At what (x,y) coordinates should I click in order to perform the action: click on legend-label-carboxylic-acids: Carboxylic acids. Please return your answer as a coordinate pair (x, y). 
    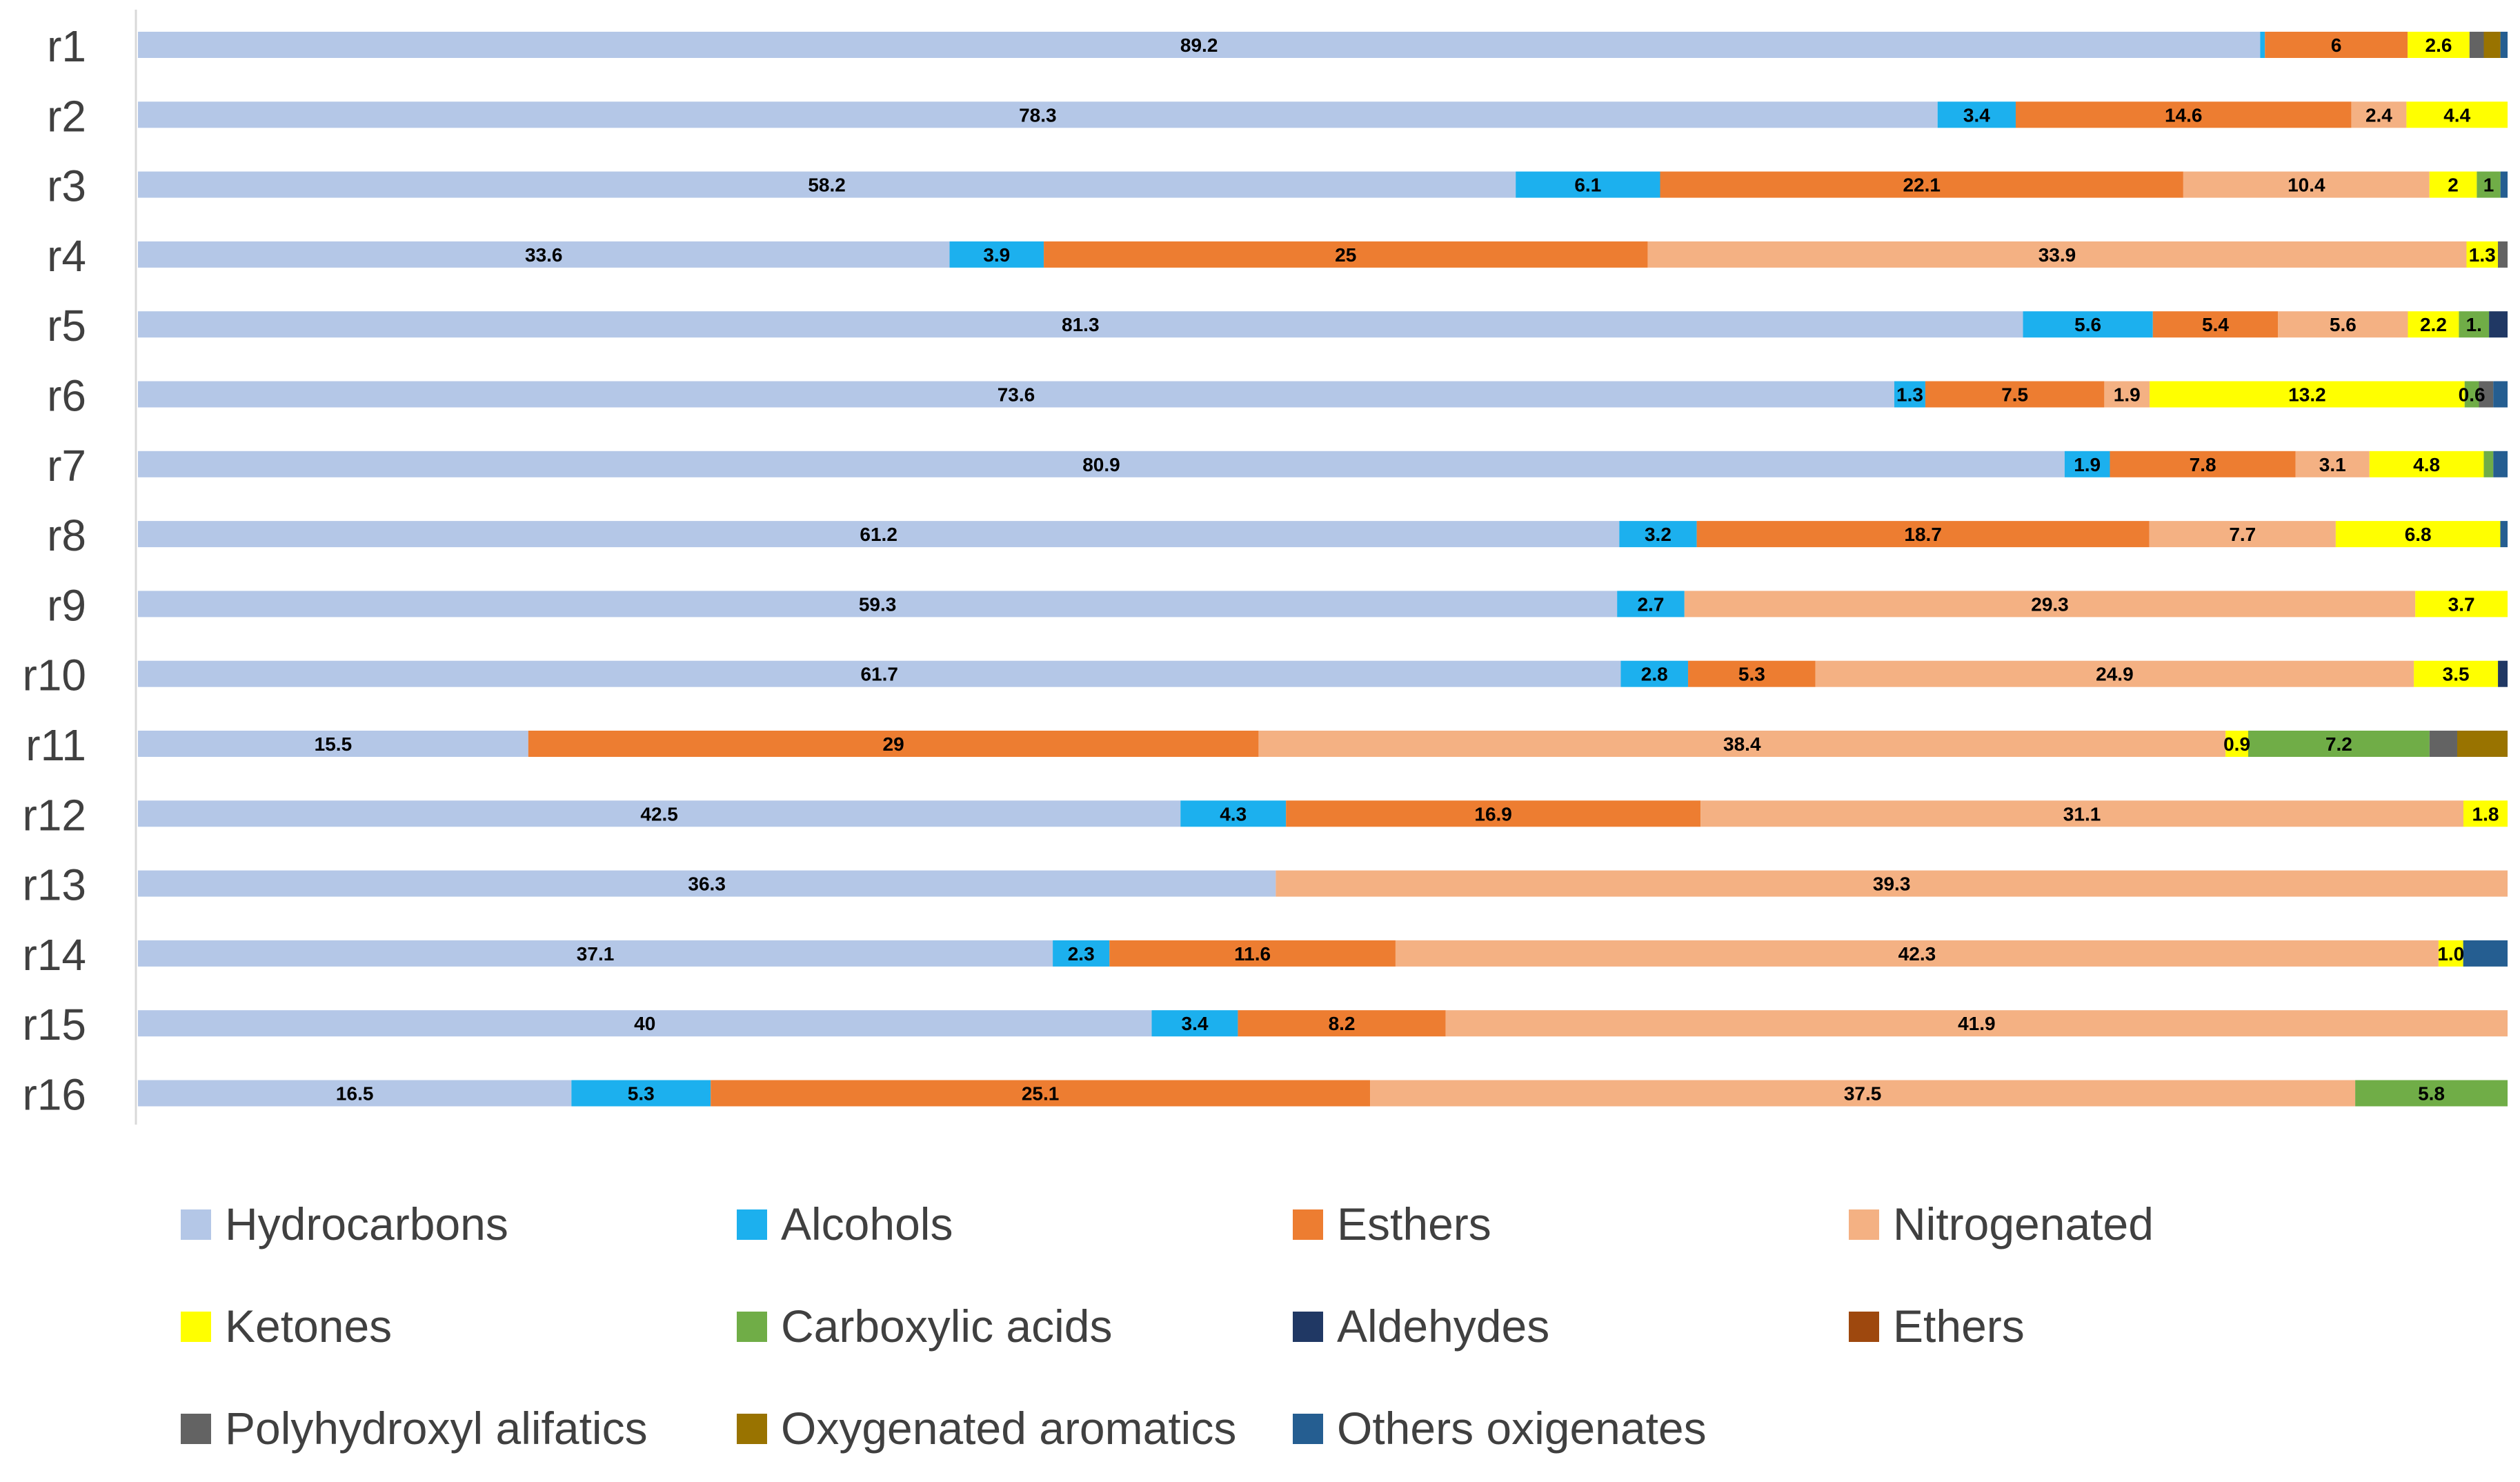
    Looking at the image, I should click on (947, 1326).